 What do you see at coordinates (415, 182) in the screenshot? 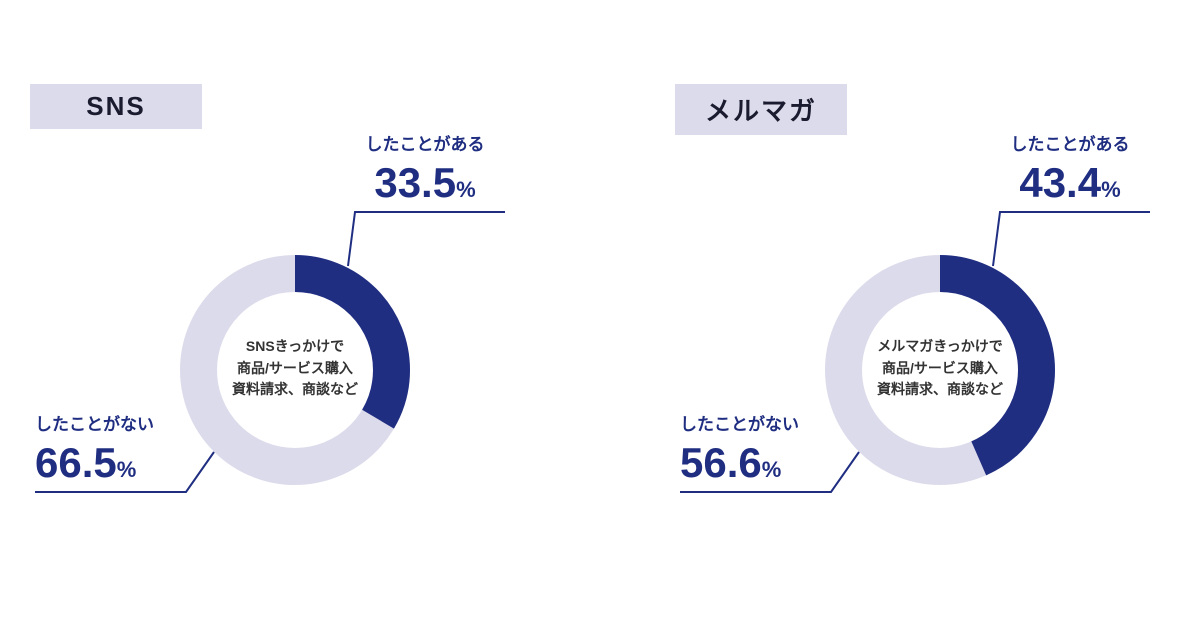
I see `segment-value-number: 33.5` at bounding box center [415, 182].